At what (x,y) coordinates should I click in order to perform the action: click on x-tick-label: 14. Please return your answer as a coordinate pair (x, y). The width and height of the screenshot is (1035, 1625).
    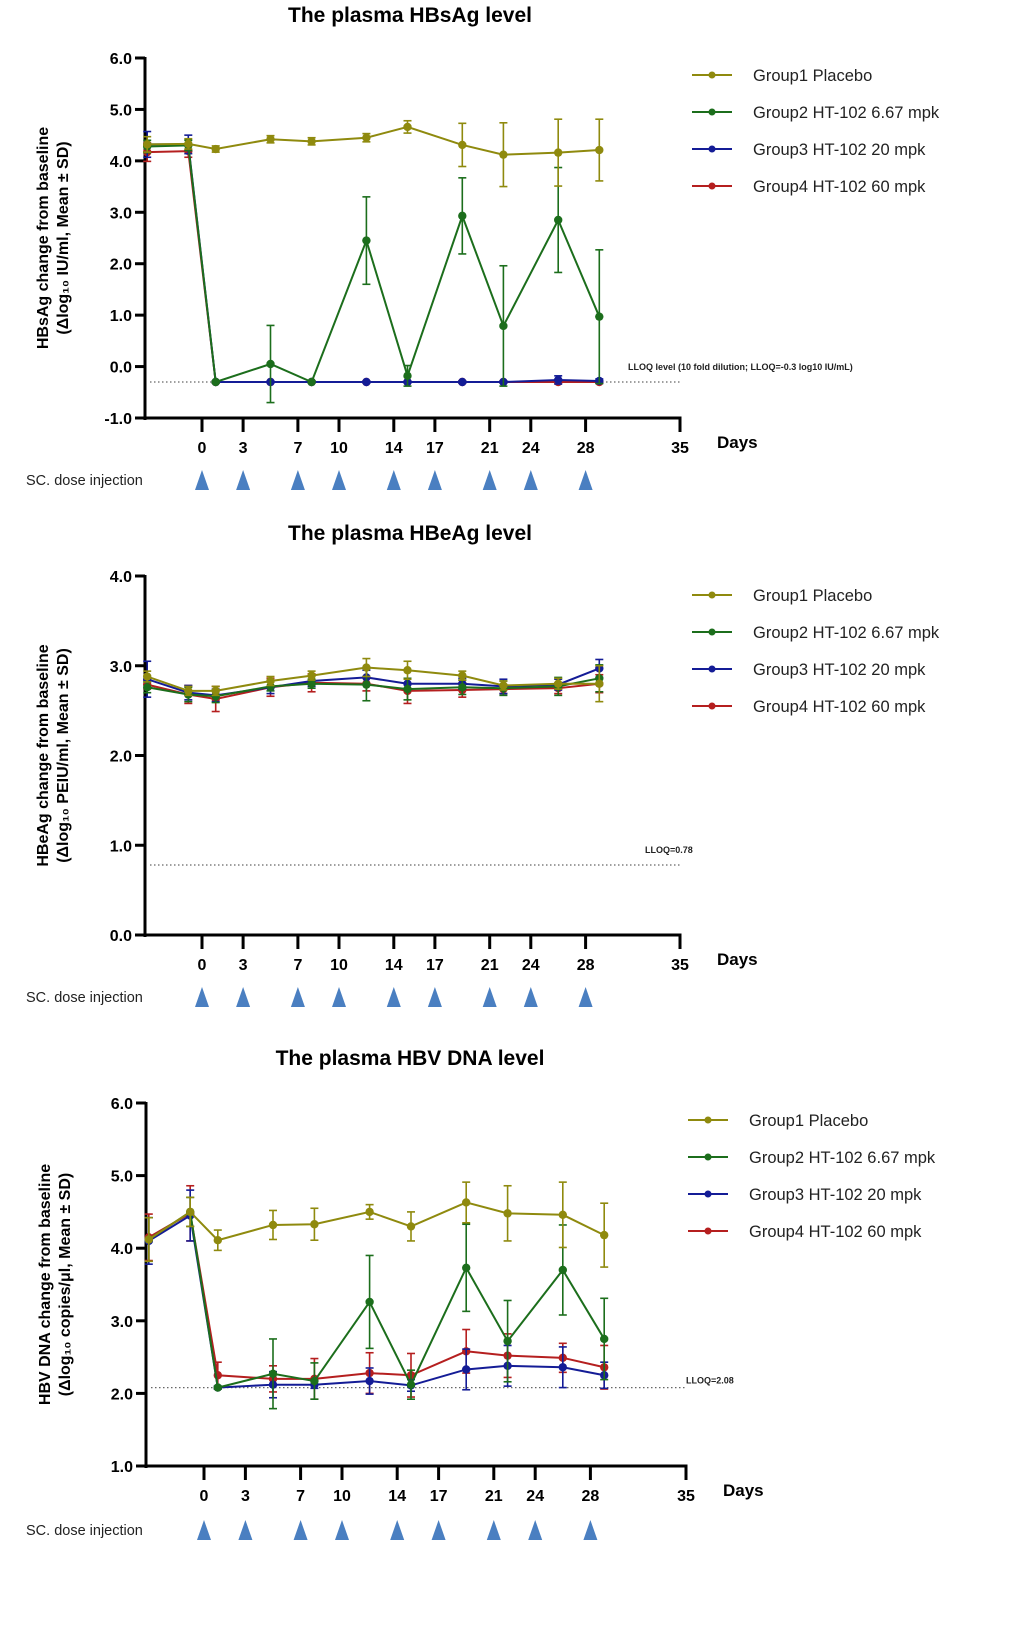
    Looking at the image, I should click on (394, 965).